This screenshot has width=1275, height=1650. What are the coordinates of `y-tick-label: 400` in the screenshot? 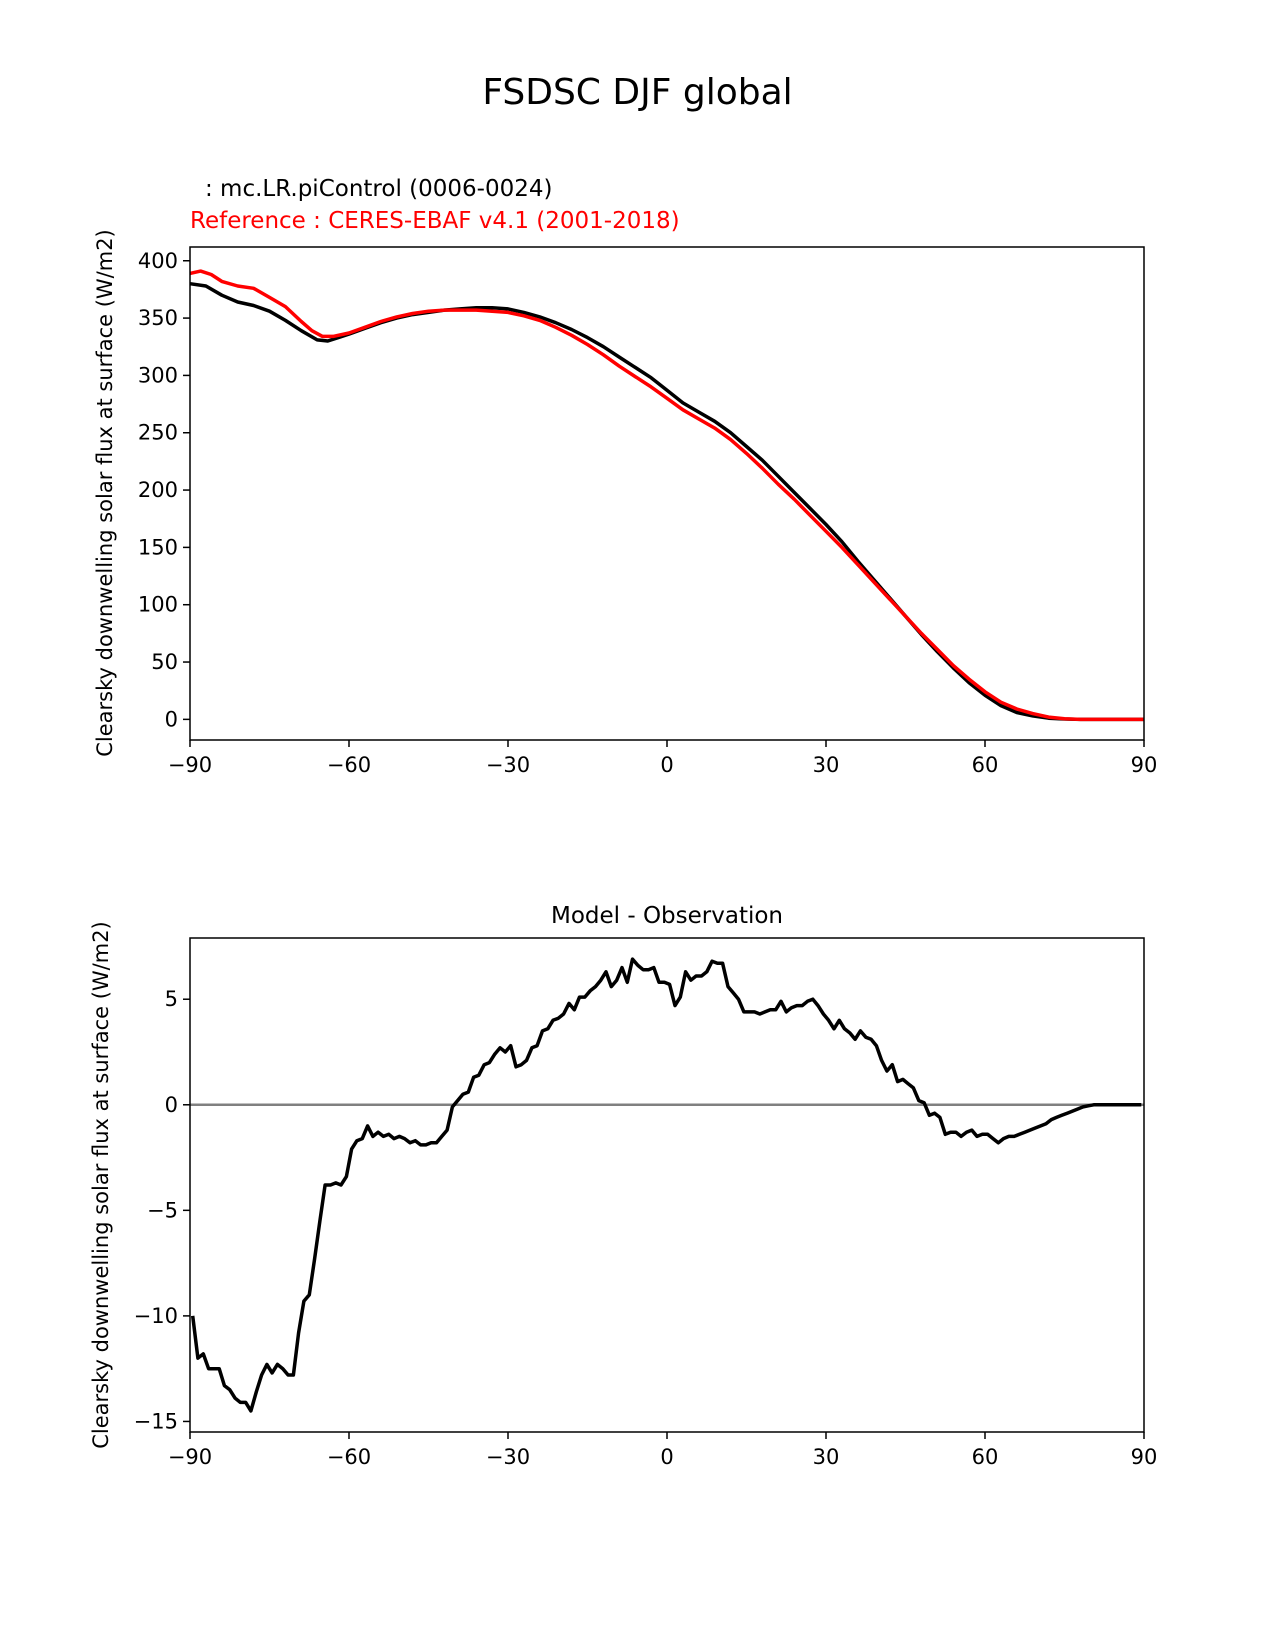 It's located at (158, 261).